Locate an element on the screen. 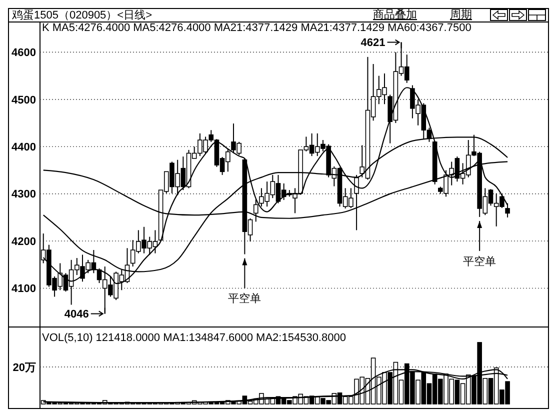 Image resolution: width=550 pixels, height=412 pixels. y-tick-label: 4200 is located at coordinates (24, 242).